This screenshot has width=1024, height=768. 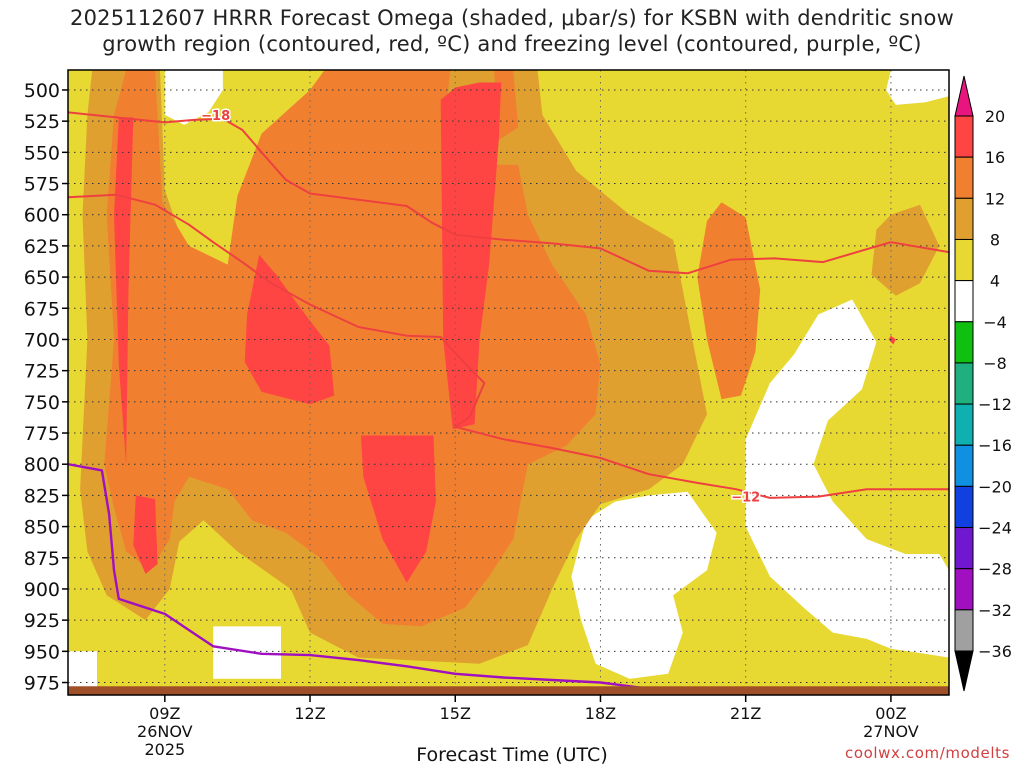 I want to click on colorbar-label-1: 16, so click(x=995, y=157).